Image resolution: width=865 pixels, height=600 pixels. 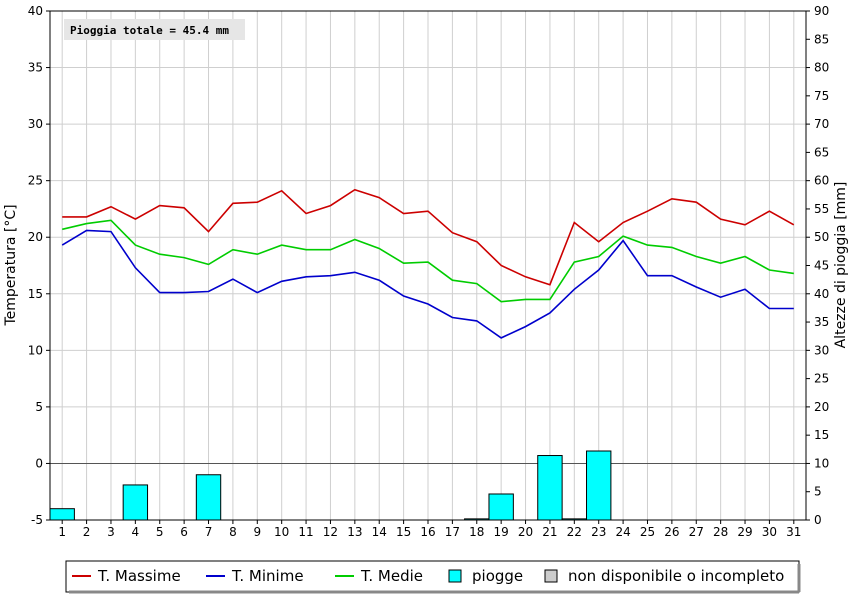 What do you see at coordinates (821, 266) in the screenshot?
I see `y2-tick-label: 45` at bounding box center [821, 266].